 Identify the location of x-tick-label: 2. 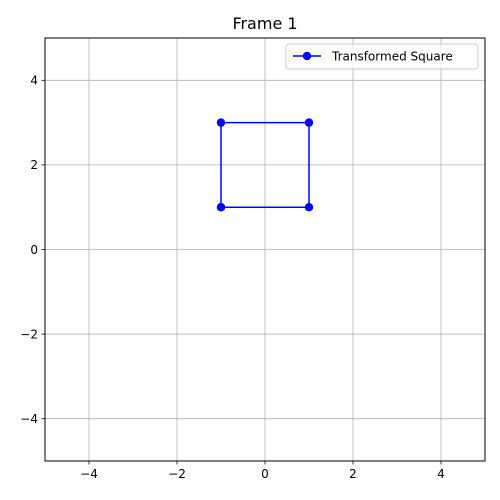
(353, 474).